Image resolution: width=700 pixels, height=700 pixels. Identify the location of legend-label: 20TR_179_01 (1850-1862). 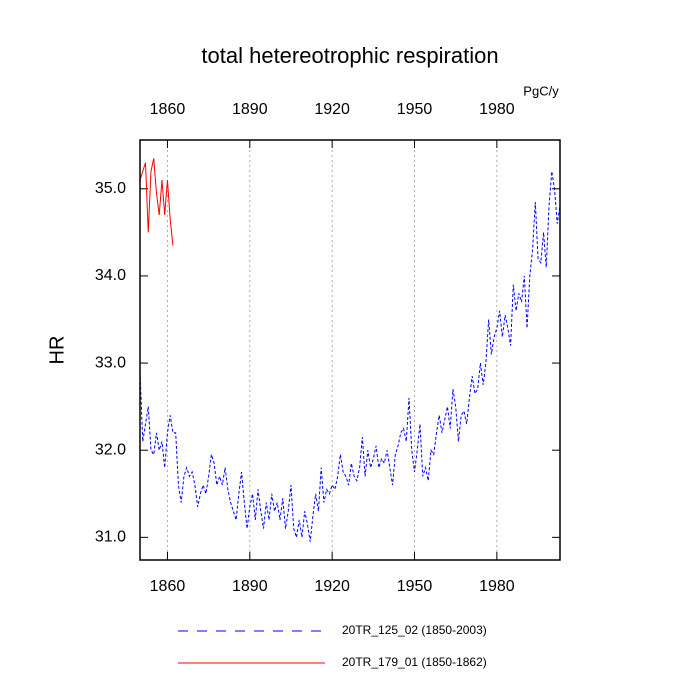
(414, 662).